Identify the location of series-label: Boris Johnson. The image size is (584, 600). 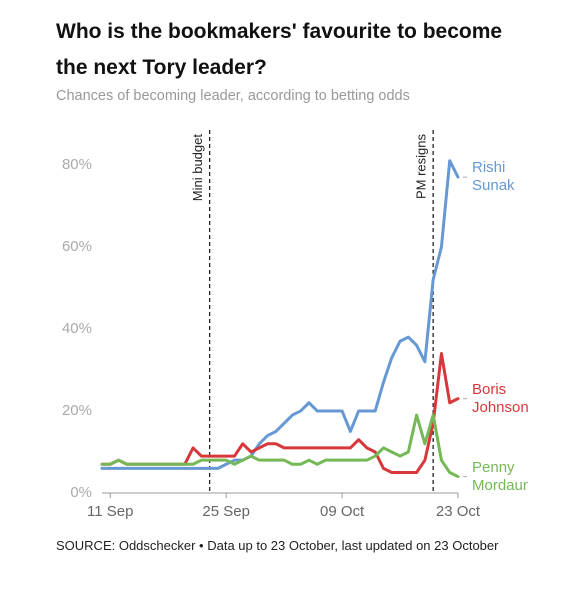
(500, 398).